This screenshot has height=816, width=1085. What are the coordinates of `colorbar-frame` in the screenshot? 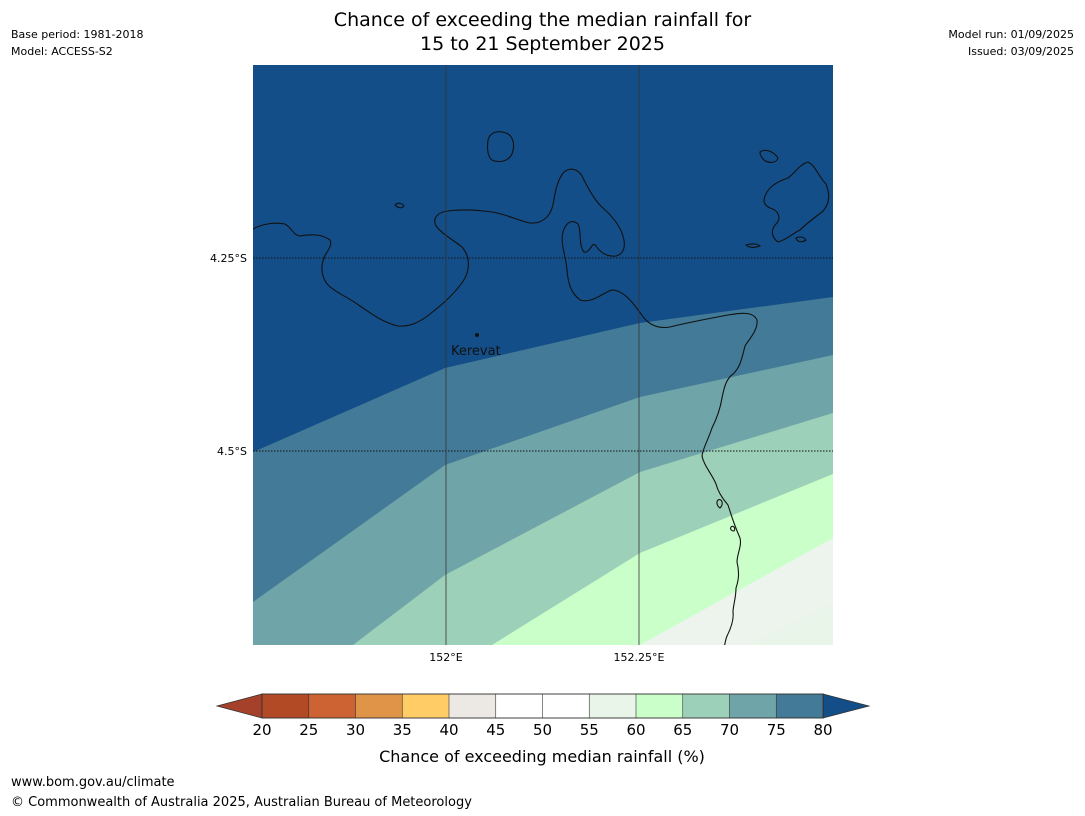 It's located at (542, 706).